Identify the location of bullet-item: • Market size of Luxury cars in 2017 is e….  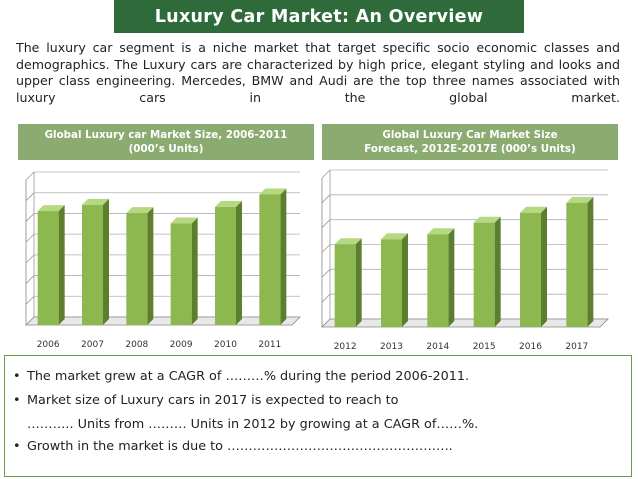
(205, 400).